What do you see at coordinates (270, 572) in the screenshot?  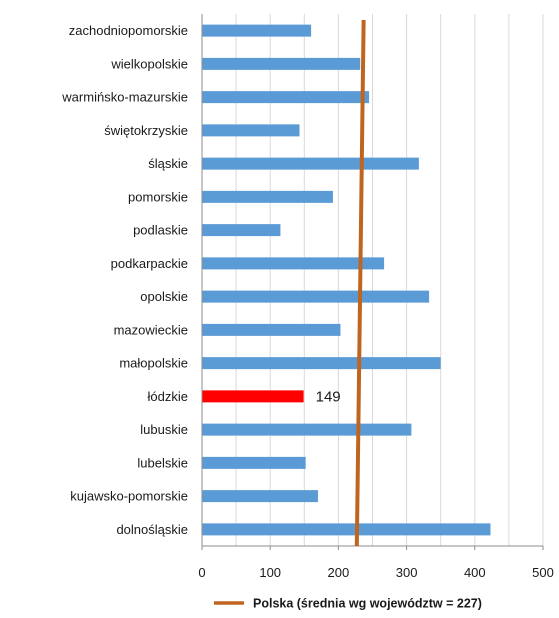 I see `x-tick-label: 100` at bounding box center [270, 572].